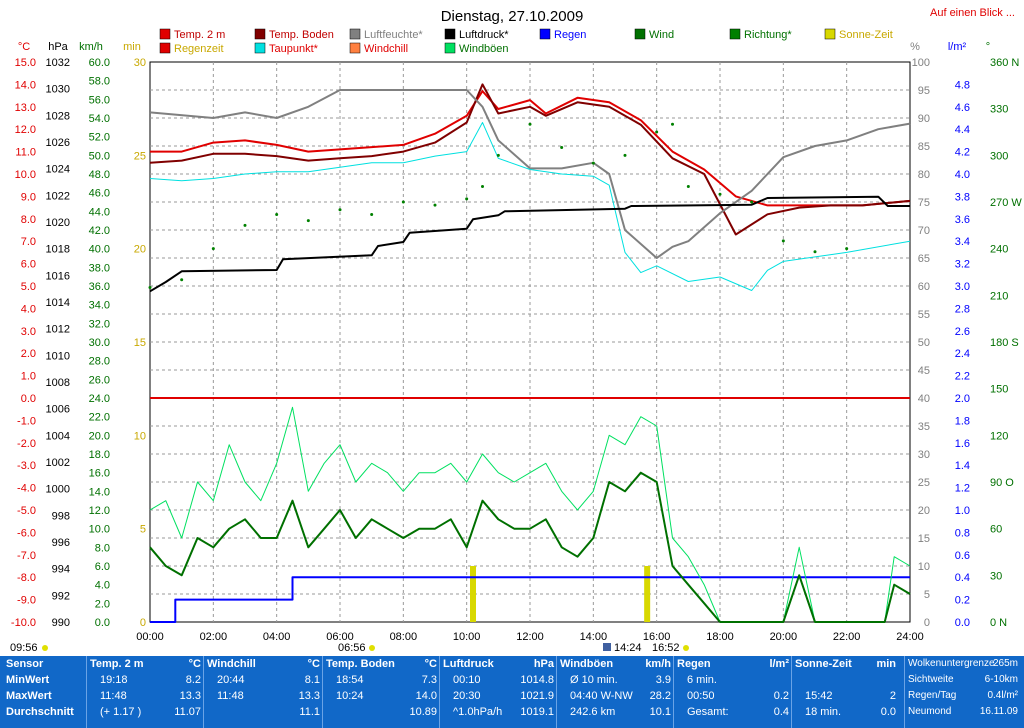  Describe the element at coordinates (147, 664) in the screenshot. I see `stats-header: Temp. 2 m °C` at that location.